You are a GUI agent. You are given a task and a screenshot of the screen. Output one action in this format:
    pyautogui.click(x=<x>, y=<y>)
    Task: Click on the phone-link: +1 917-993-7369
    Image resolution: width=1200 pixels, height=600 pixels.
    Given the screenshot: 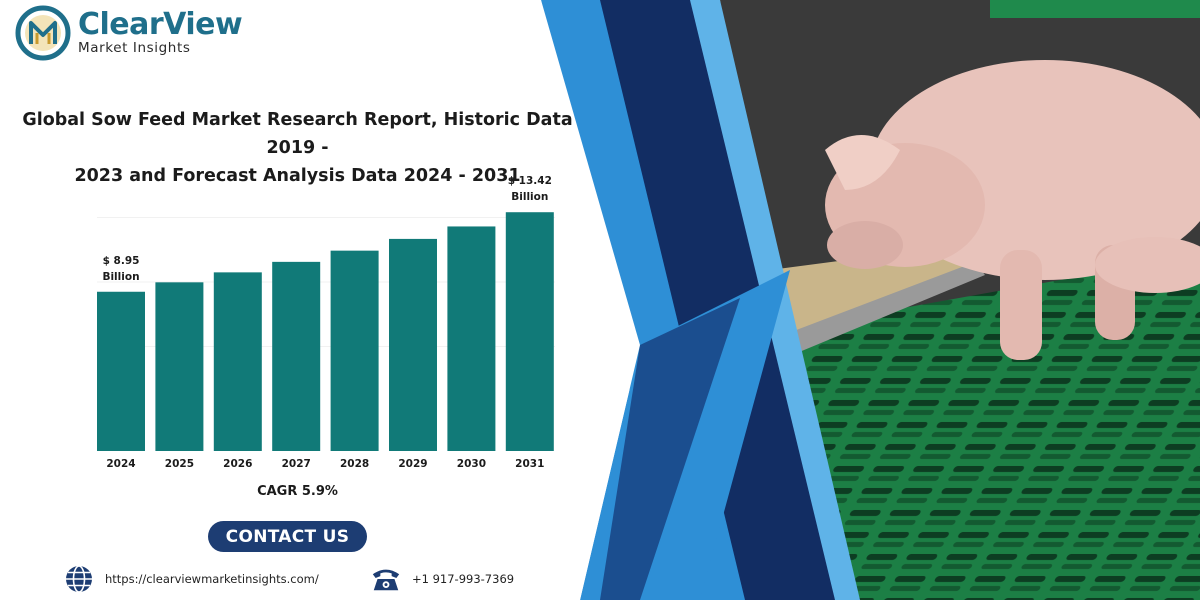 What is the action you would take?
    pyautogui.click(x=442, y=579)
    